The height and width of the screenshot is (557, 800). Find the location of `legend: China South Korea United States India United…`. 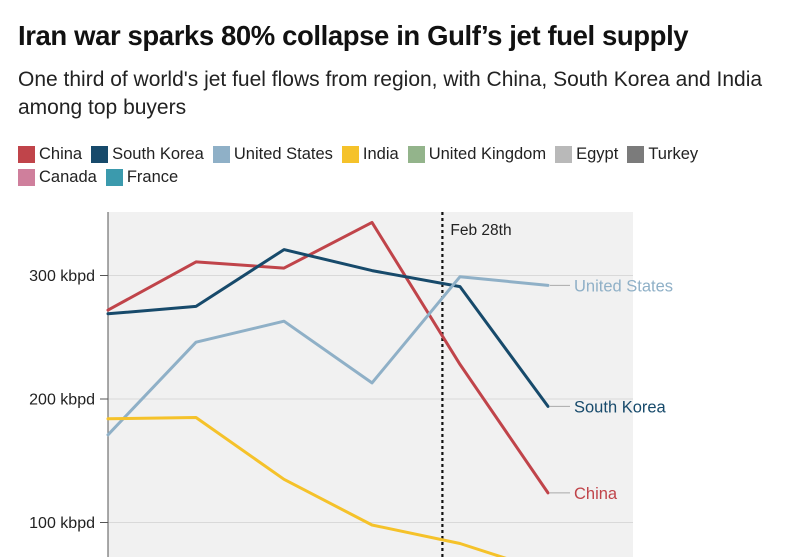

legend: China South Korea United States India United… is located at coordinates (403, 165).